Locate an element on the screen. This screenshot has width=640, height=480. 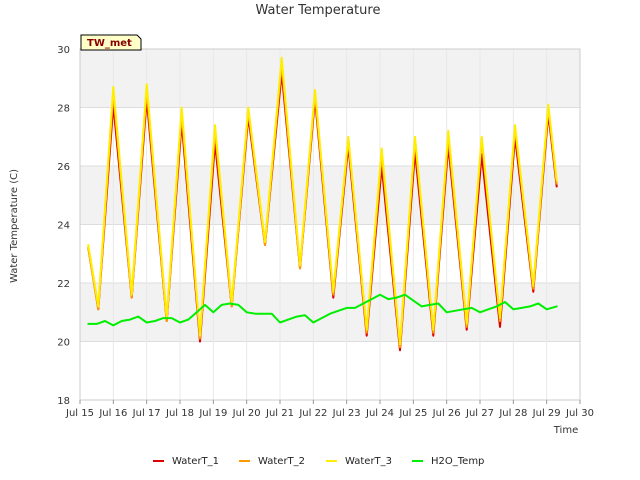
y-axis-title: Water Temperature (C) is located at coordinates (14, 226).